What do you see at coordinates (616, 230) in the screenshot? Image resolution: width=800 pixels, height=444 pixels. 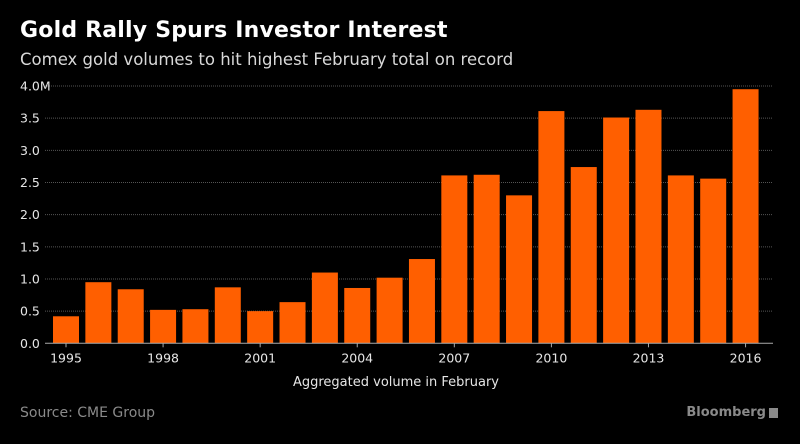 I see `bar-2012` at bounding box center [616, 230].